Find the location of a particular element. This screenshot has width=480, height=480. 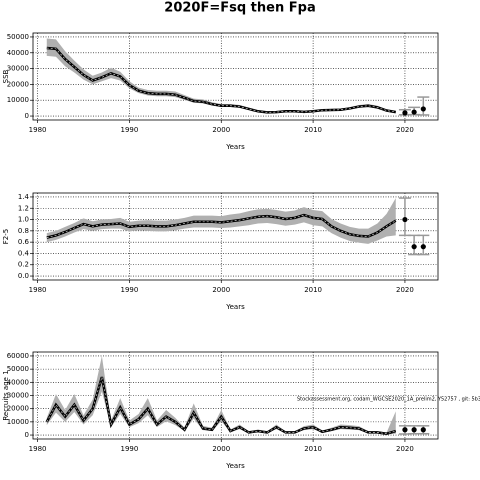

confidence-band is located at coordinates (221, 221).